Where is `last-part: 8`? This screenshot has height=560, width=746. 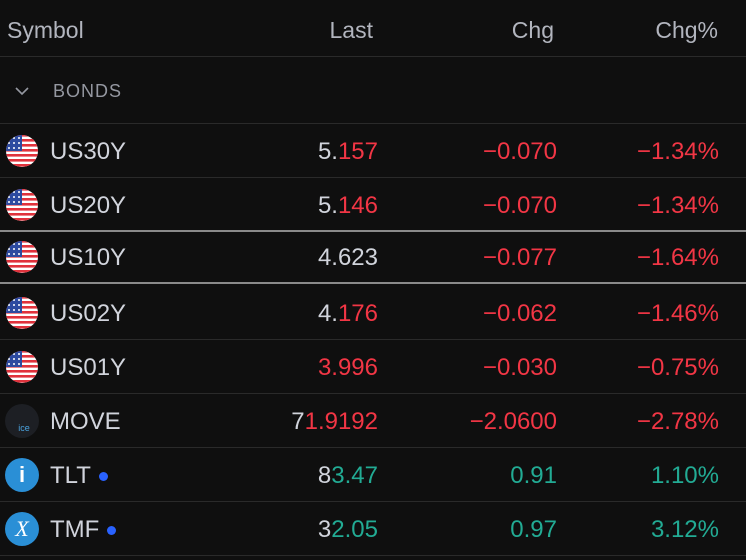
last-part: 8 is located at coordinates (324, 475).